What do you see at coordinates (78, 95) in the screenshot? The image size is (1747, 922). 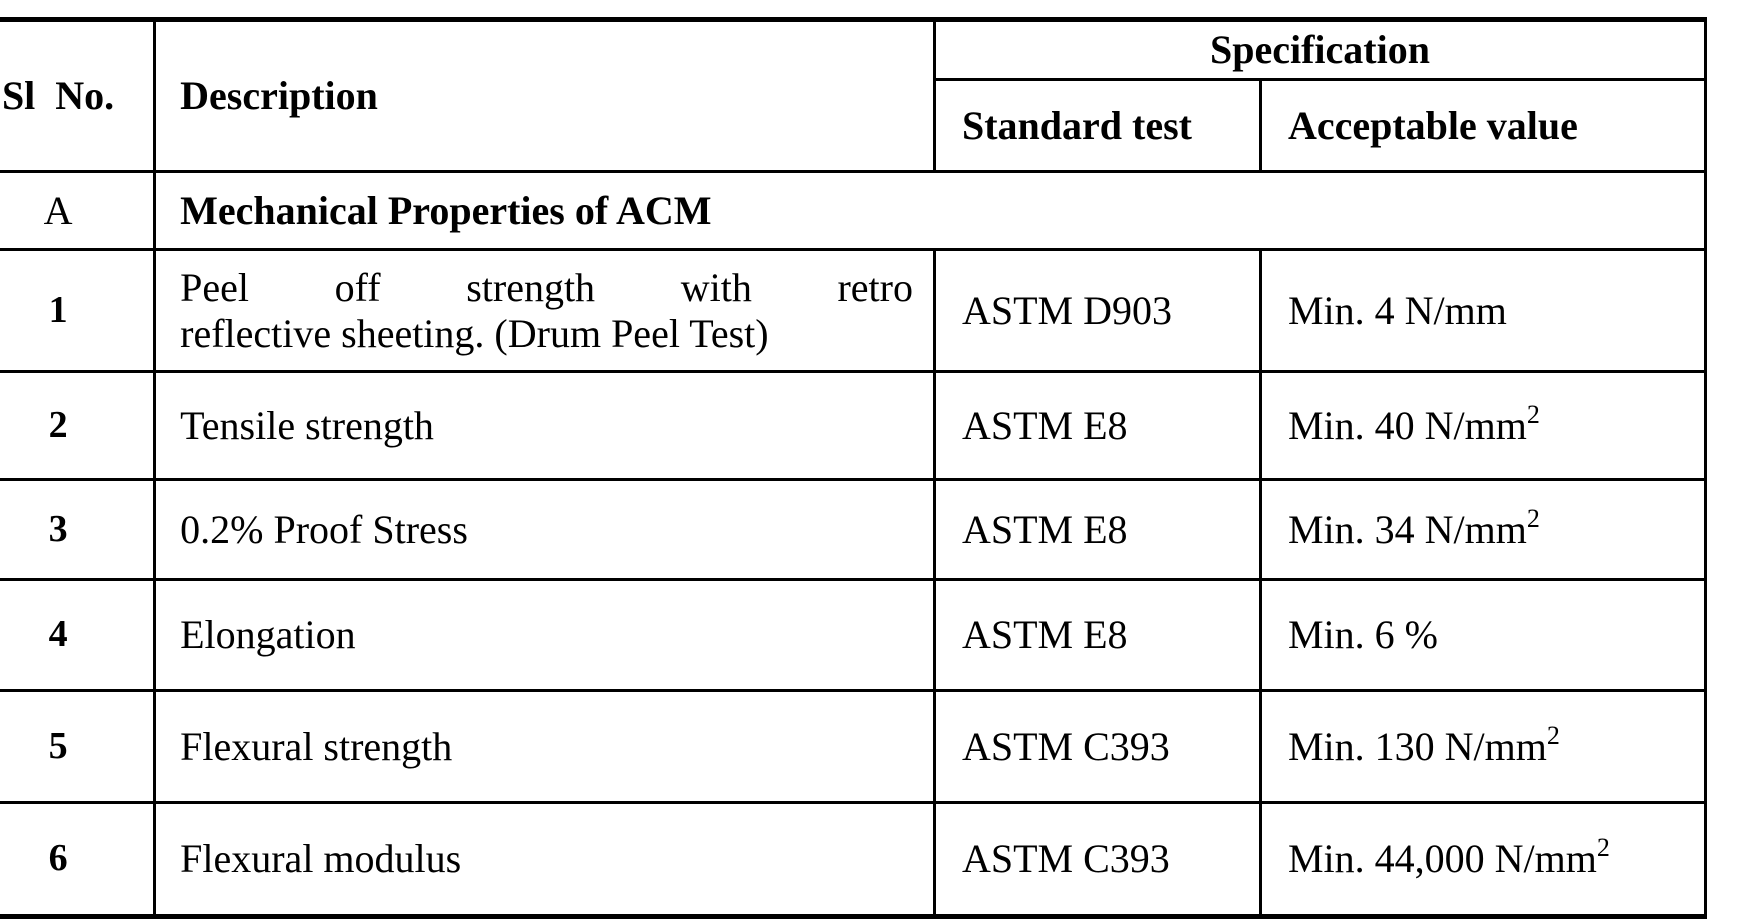 I see `col-header-sl-no: Sl No.` at bounding box center [78, 95].